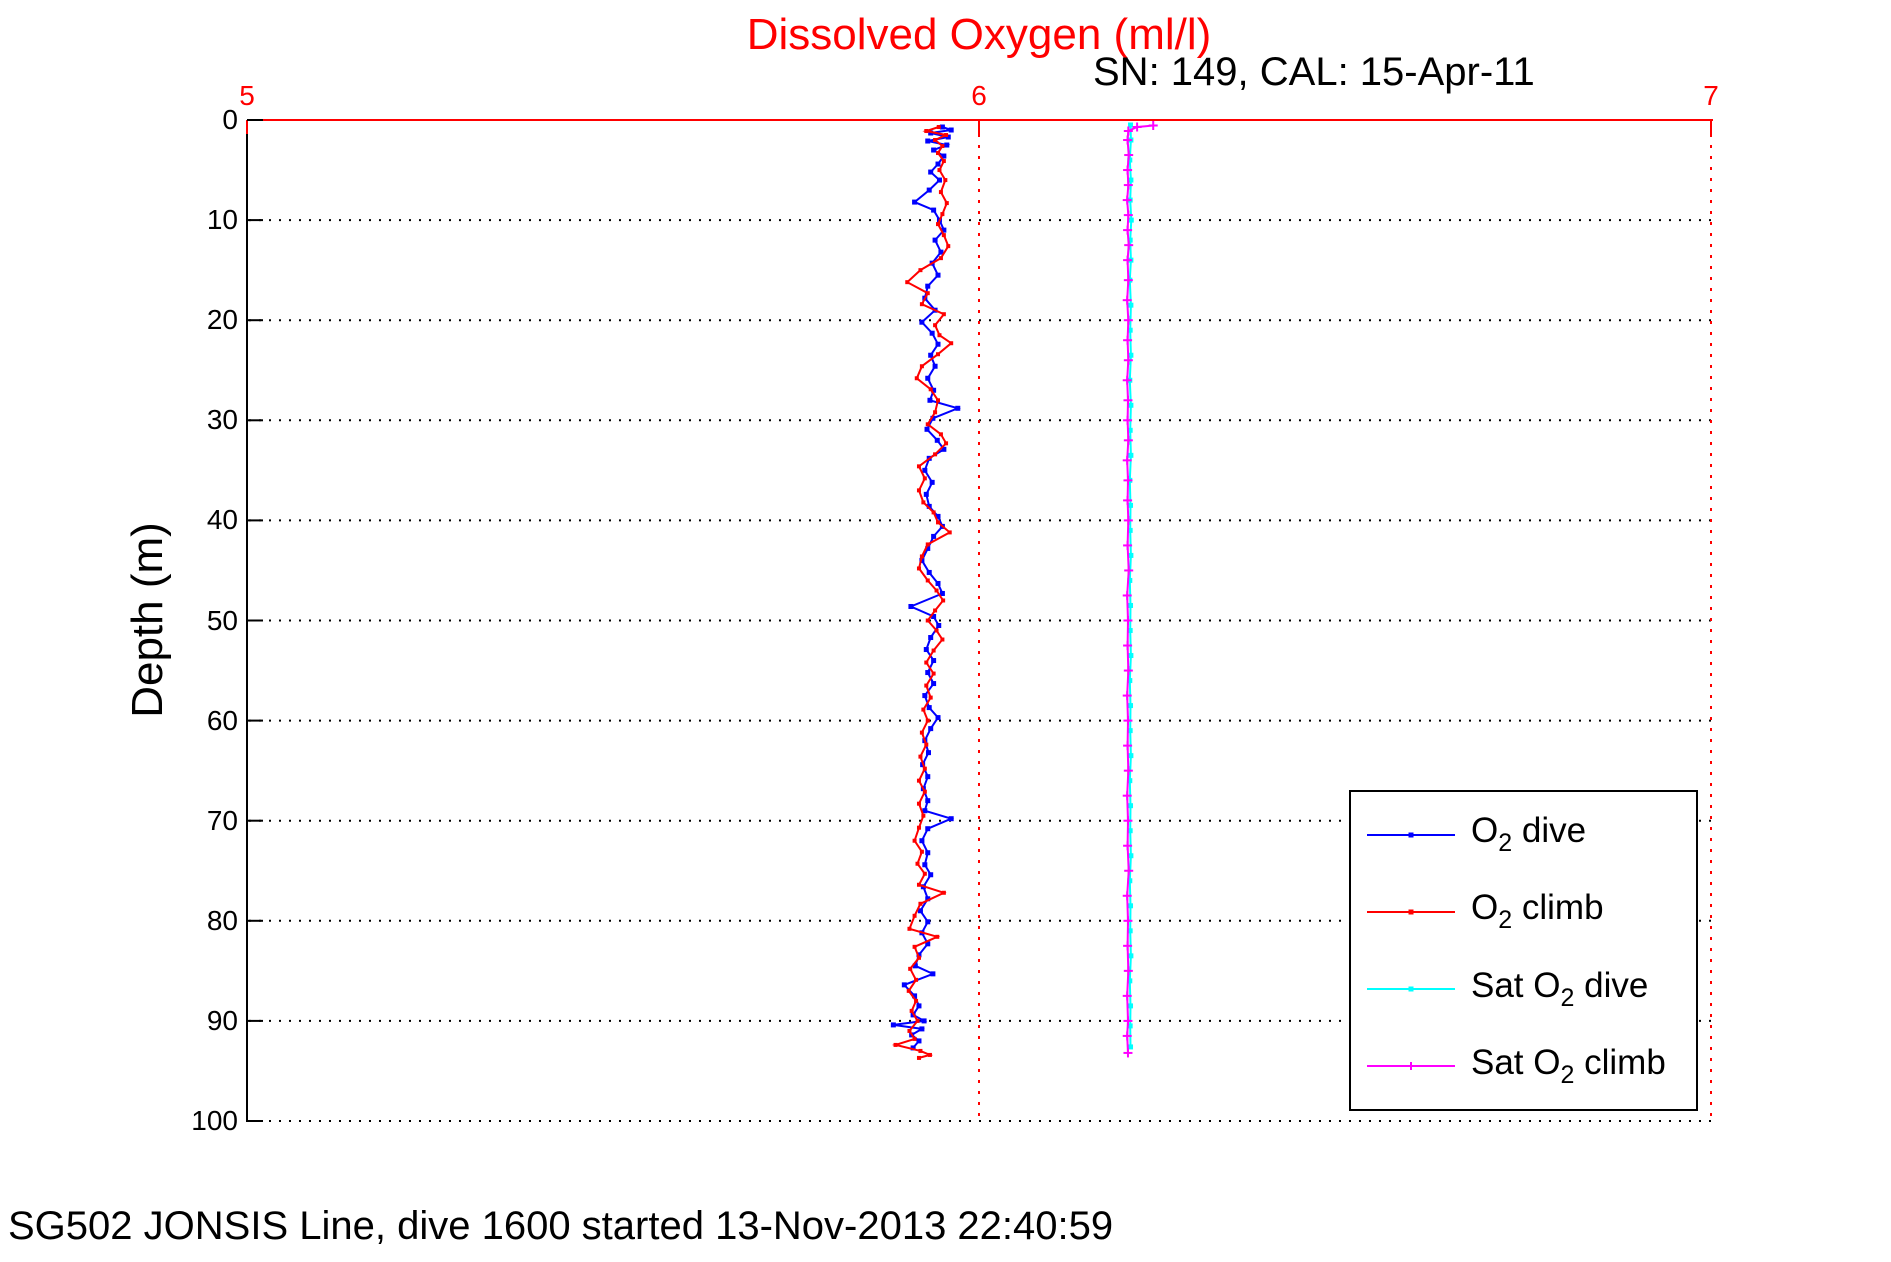  What do you see at coordinates (222, 620) in the screenshot?
I see `y-tick-label: 50` at bounding box center [222, 620].